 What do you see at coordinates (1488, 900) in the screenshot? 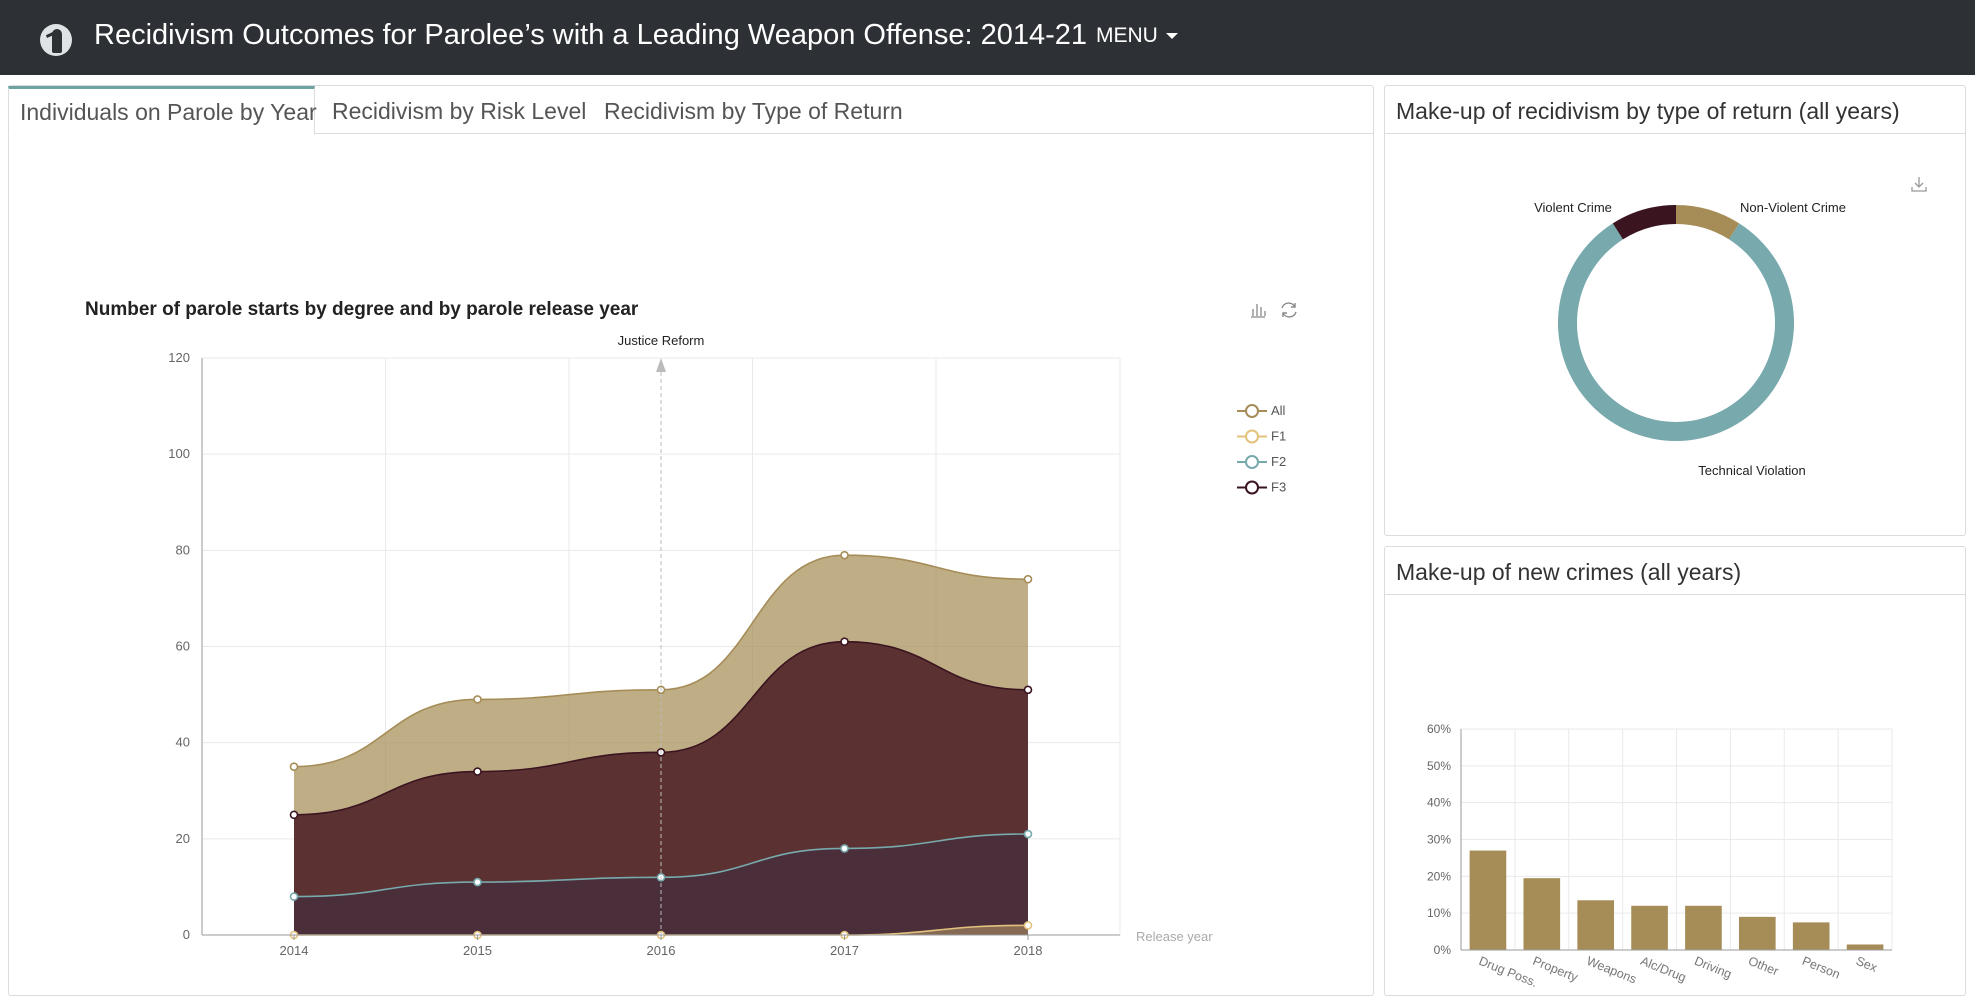
I see `bar-drug-poss-` at bounding box center [1488, 900].